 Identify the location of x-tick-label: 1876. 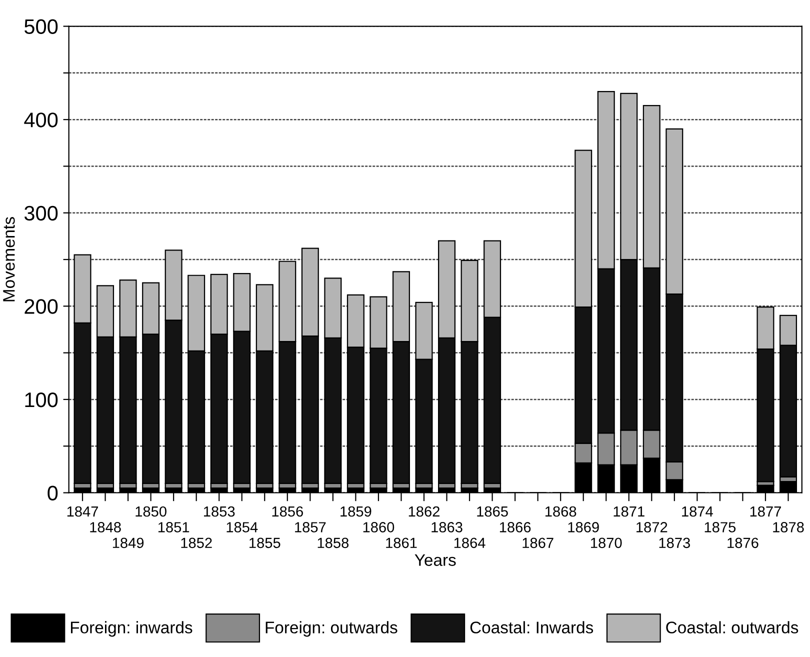
(743, 543).